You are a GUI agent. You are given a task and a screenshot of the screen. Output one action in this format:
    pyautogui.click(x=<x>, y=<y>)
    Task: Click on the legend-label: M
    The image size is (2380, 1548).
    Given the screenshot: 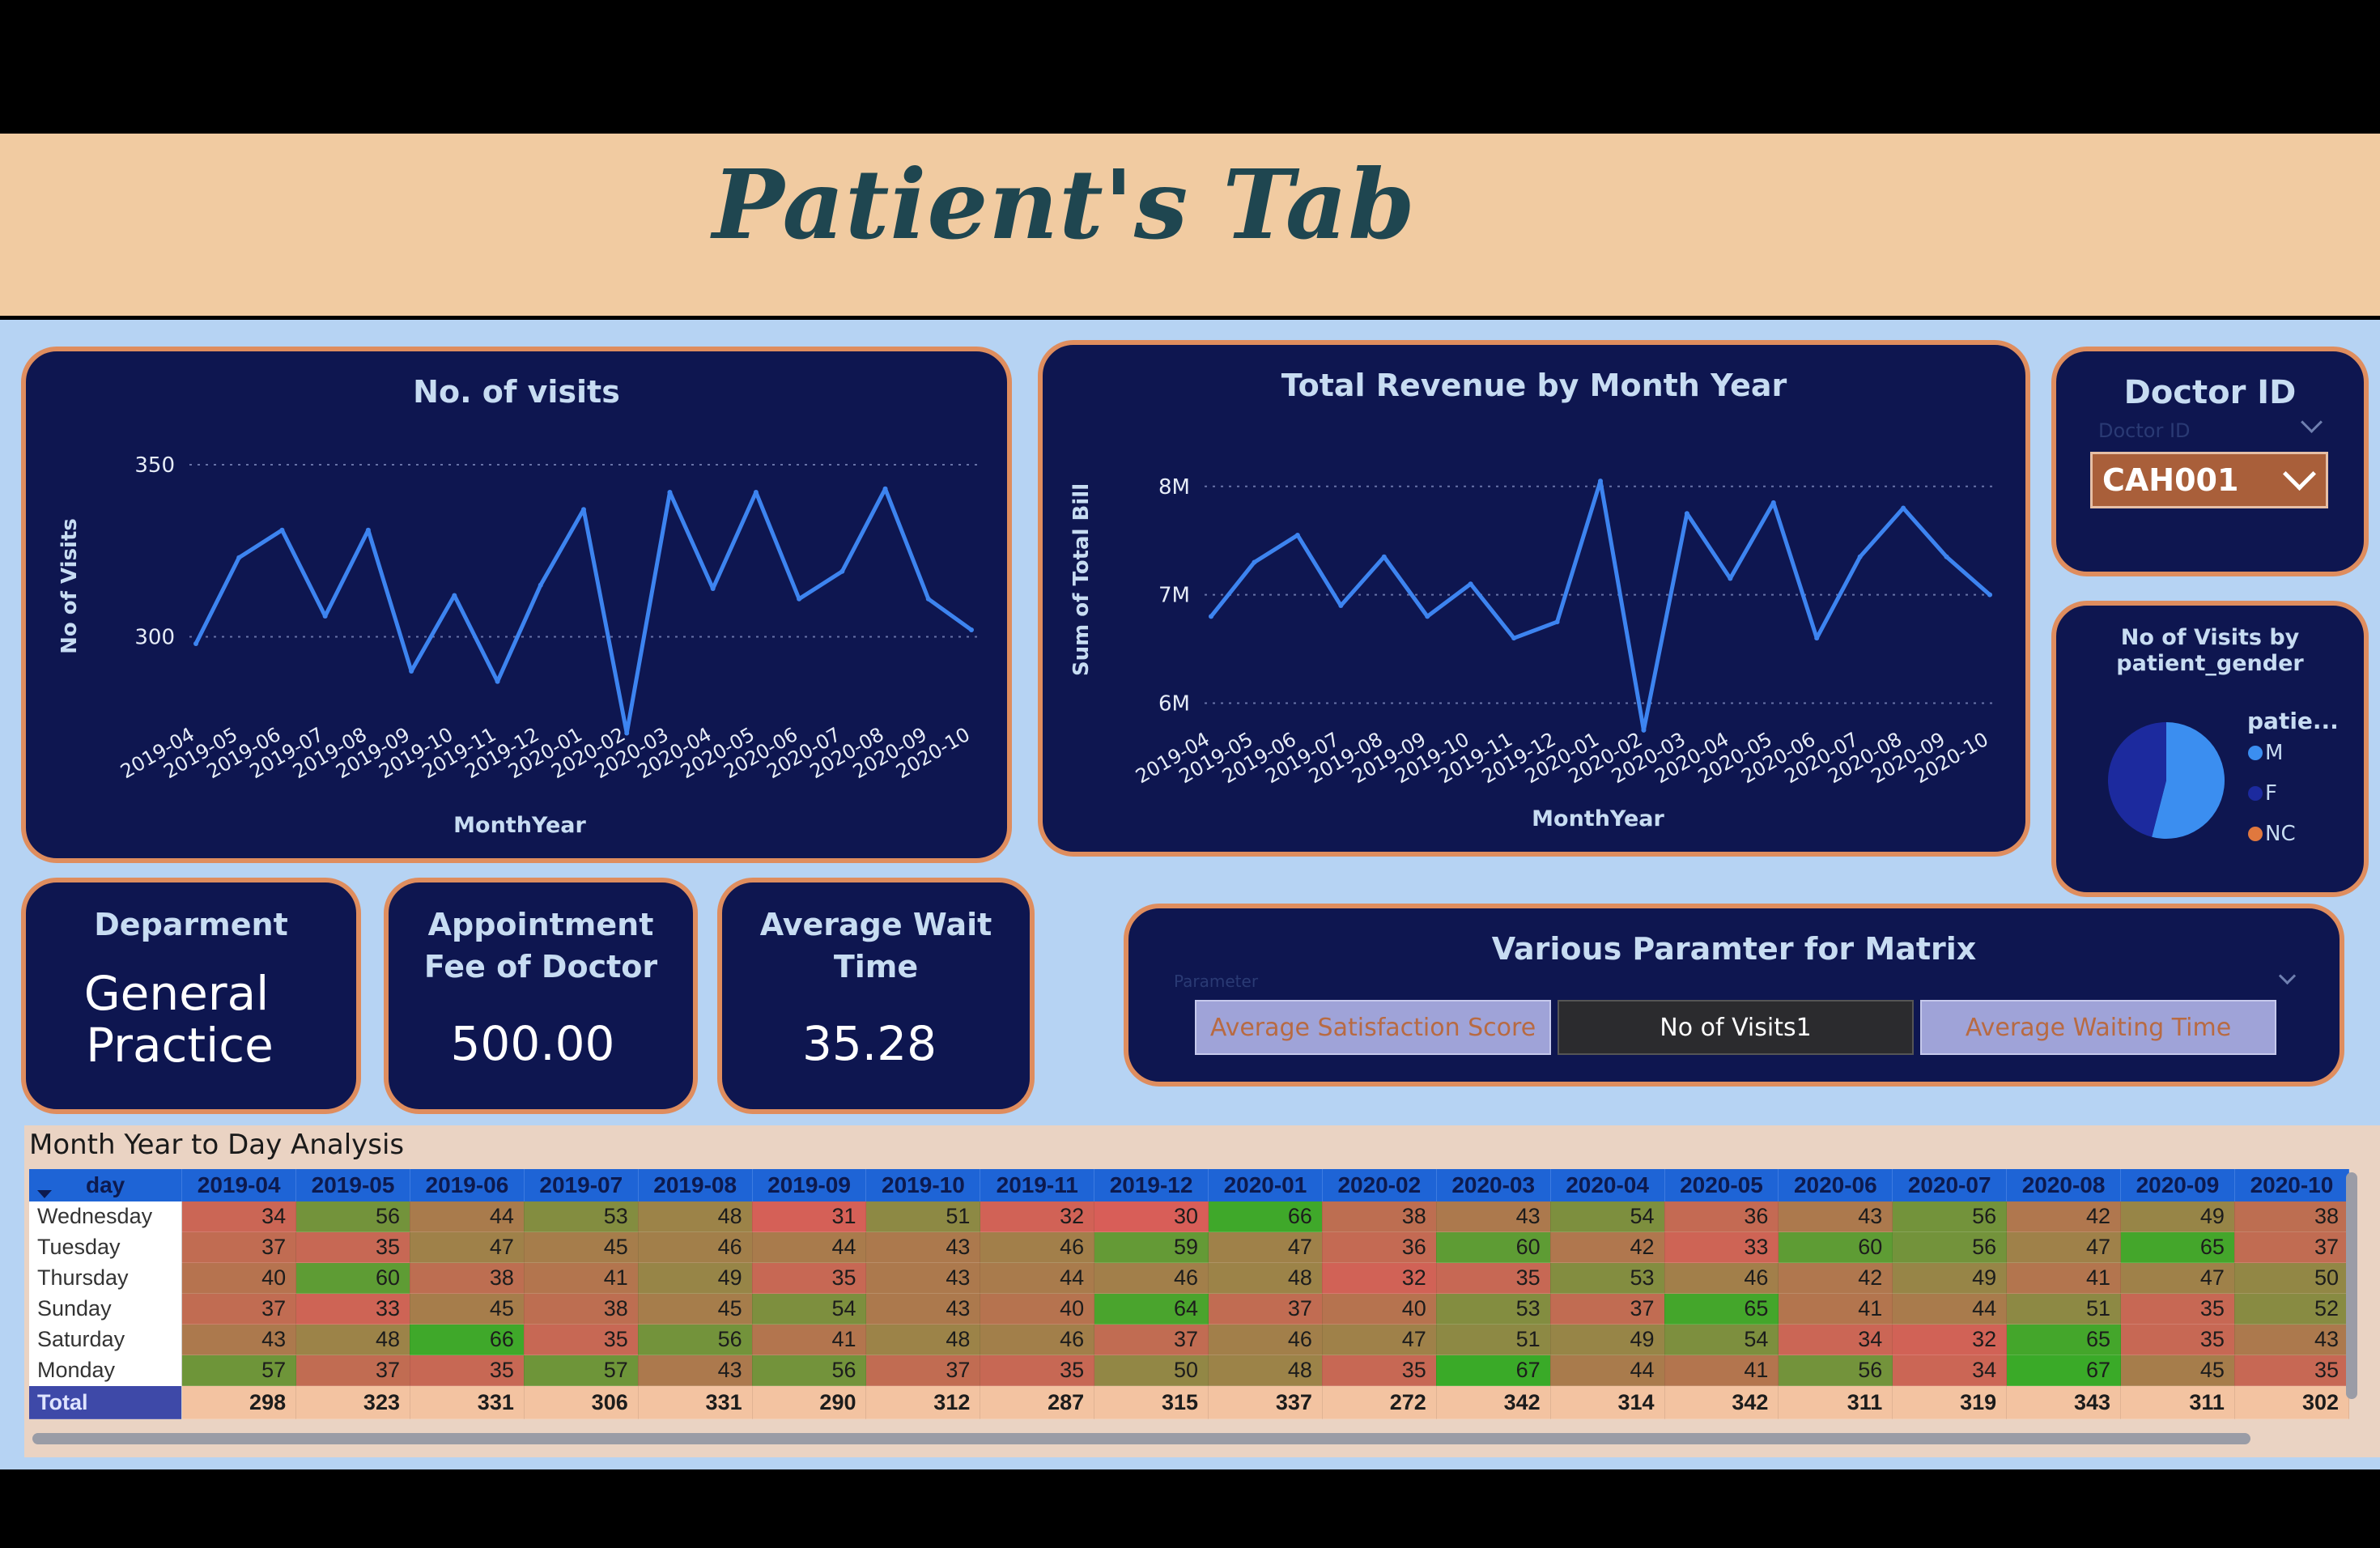 What is the action you would take?
    pyautogui.click(x=2274, y=753)
    